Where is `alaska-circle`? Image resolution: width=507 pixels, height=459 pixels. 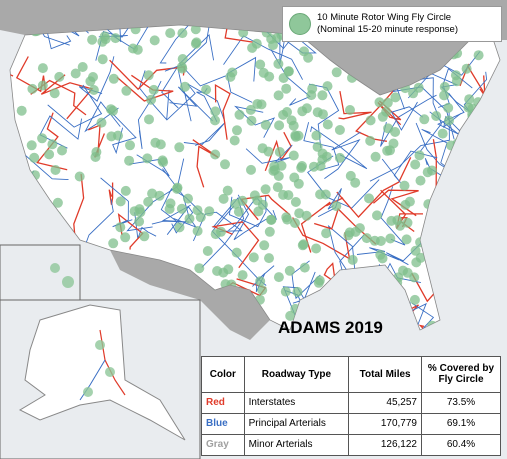
alaska-circle is located at coordinates (100, 345).